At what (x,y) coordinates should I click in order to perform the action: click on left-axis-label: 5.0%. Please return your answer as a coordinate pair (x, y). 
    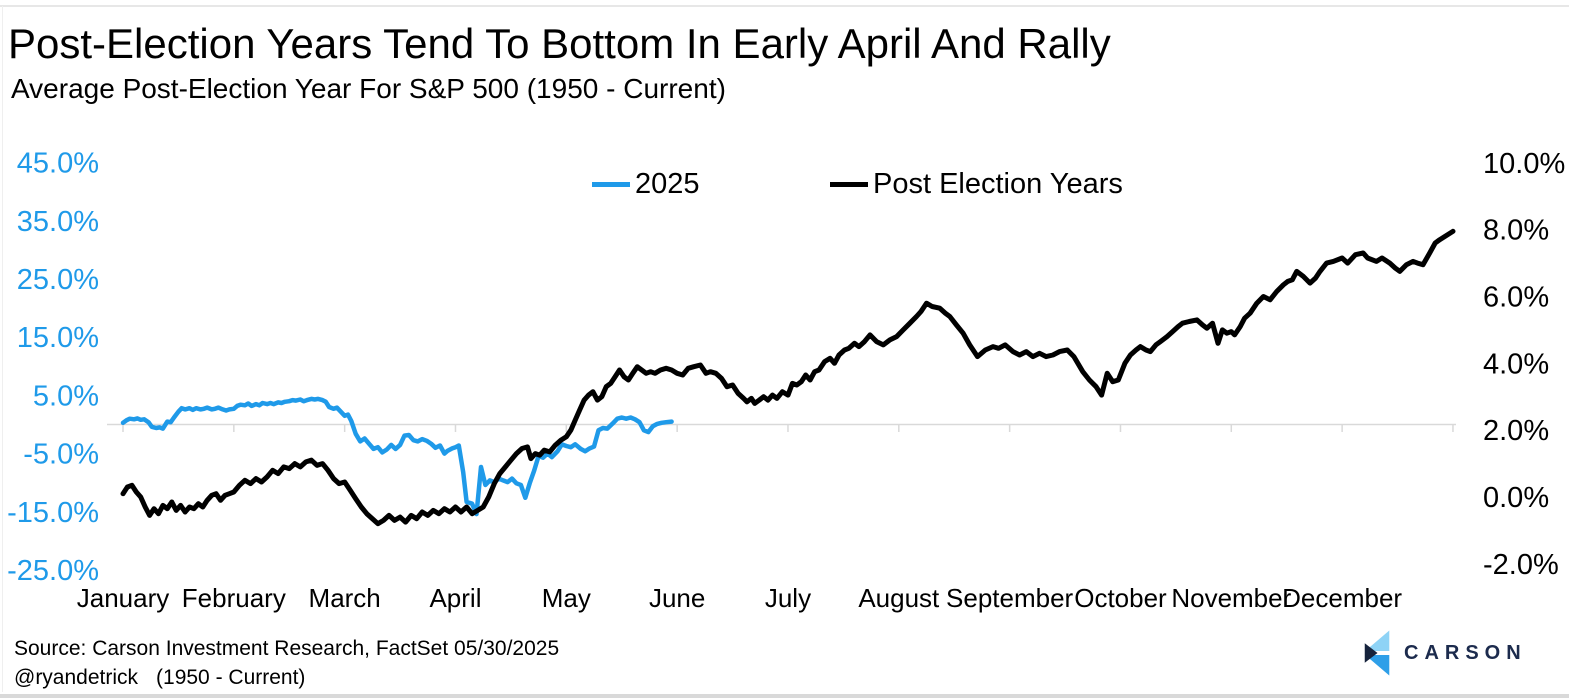
    Looking at the image, I should click on (66, 396).